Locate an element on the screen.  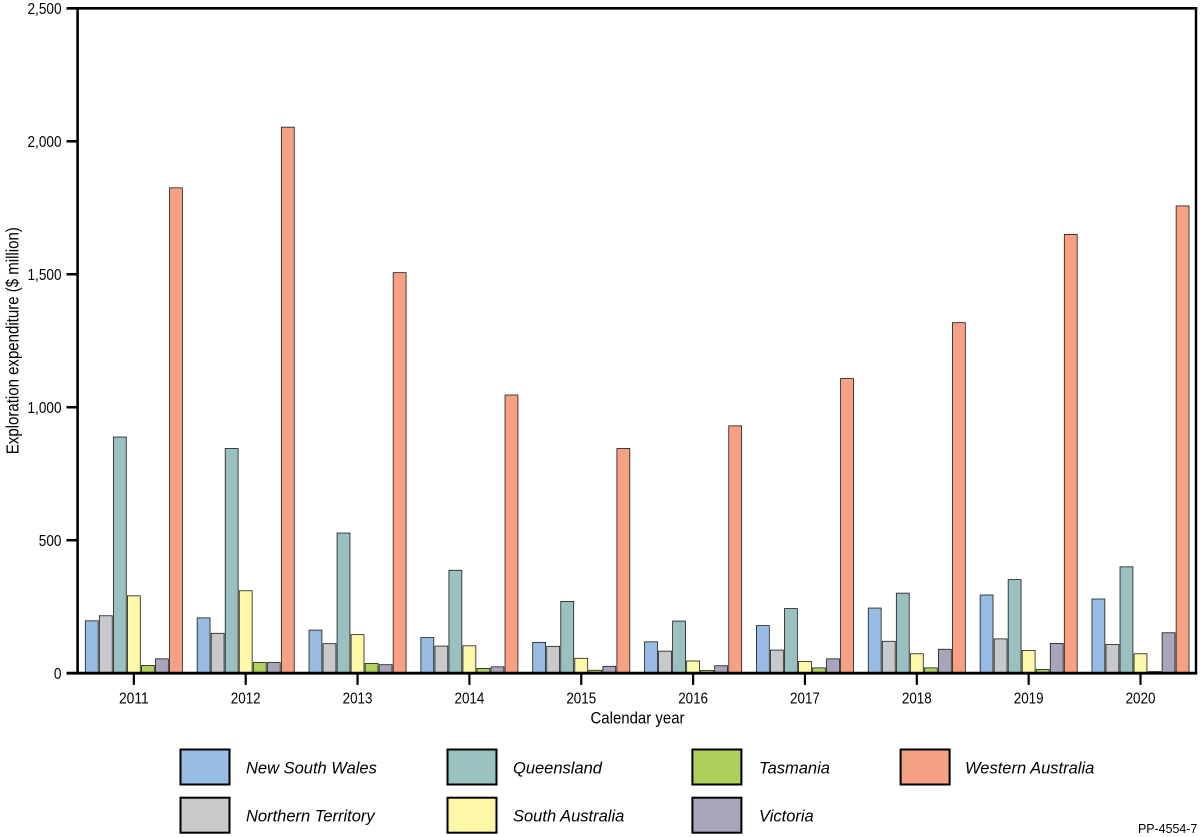
svg-text: 2014 is located at coordinates (470, 698).